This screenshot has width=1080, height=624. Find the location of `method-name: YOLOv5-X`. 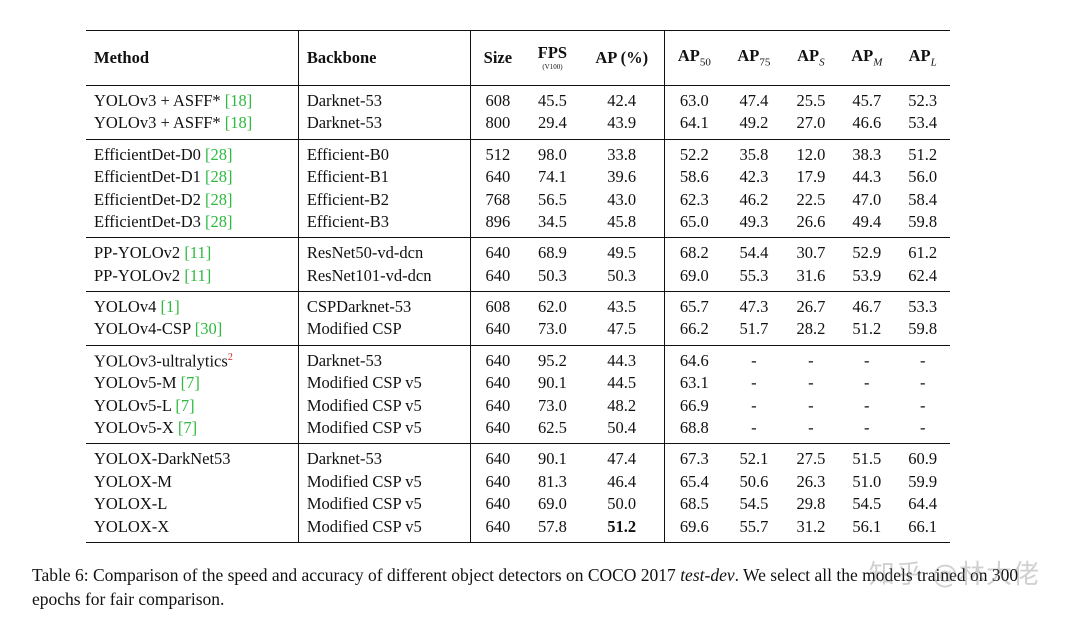

method-name: YOLOv5-X is located at coordinates (136, 428).